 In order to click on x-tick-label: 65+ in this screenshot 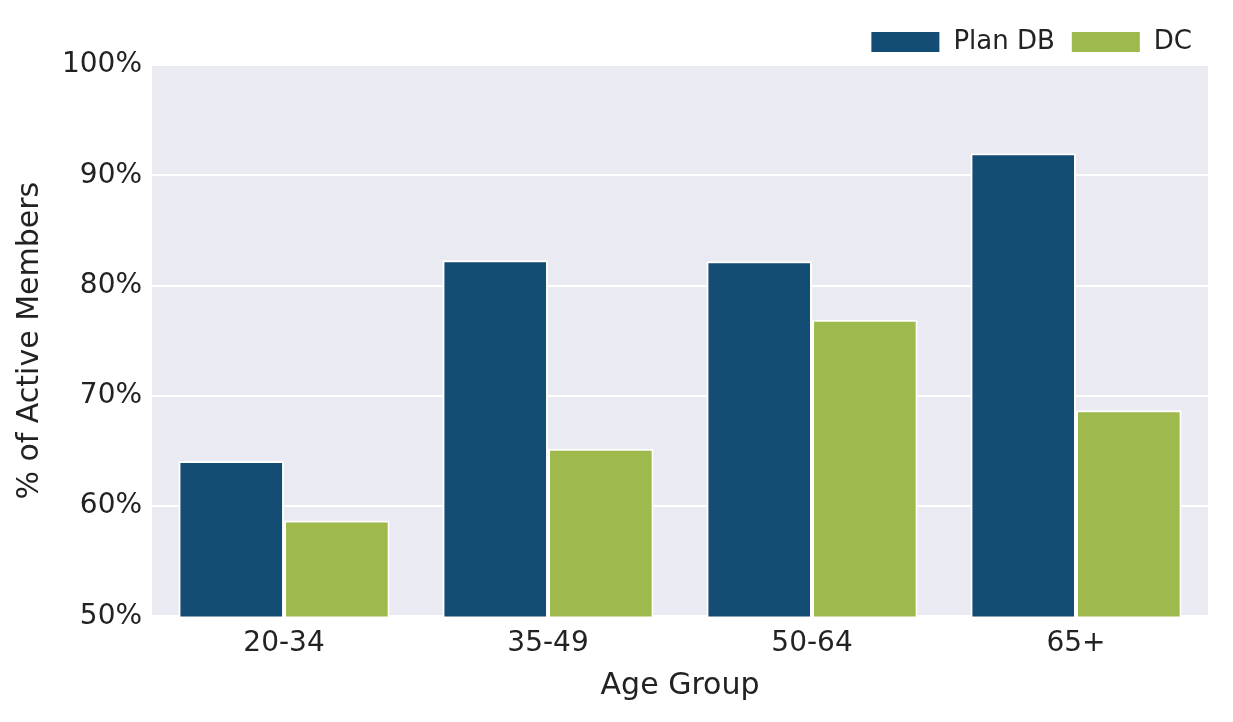, I will do `click(1076, 642)`.